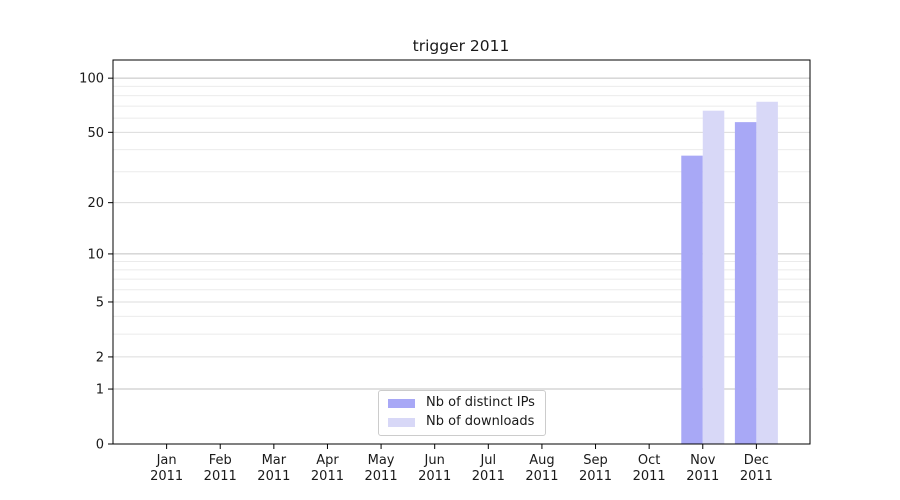  I want to click on legend-item-downloads: Nb of downloads, so click(461, 422).